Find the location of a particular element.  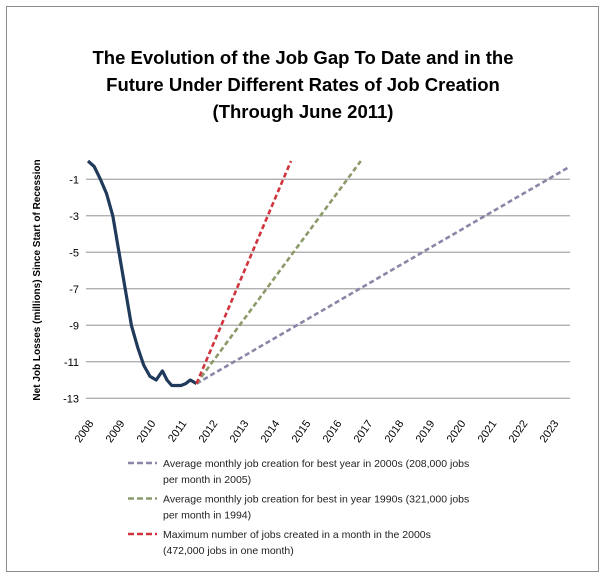

title-line-3: (Through June 2011) is located at coordinates (303, 111).